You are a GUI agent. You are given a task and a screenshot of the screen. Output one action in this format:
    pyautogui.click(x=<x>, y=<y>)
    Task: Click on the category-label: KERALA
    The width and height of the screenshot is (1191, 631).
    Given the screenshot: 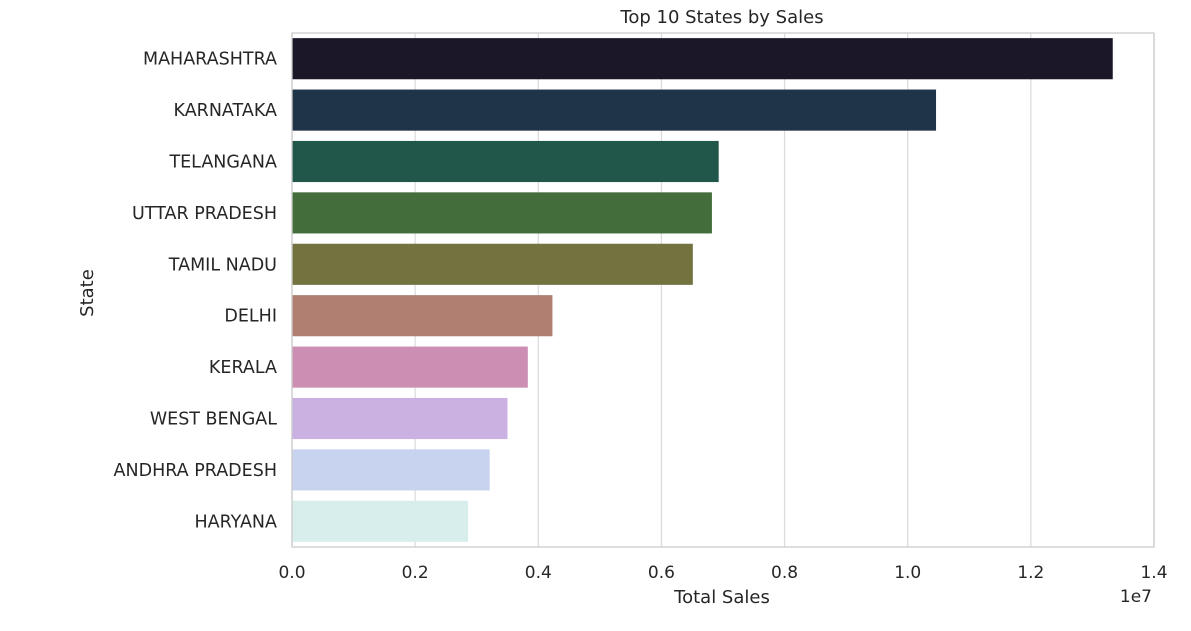 What is the action you would take?
    pyautogui.click(x=243, y=368)
    